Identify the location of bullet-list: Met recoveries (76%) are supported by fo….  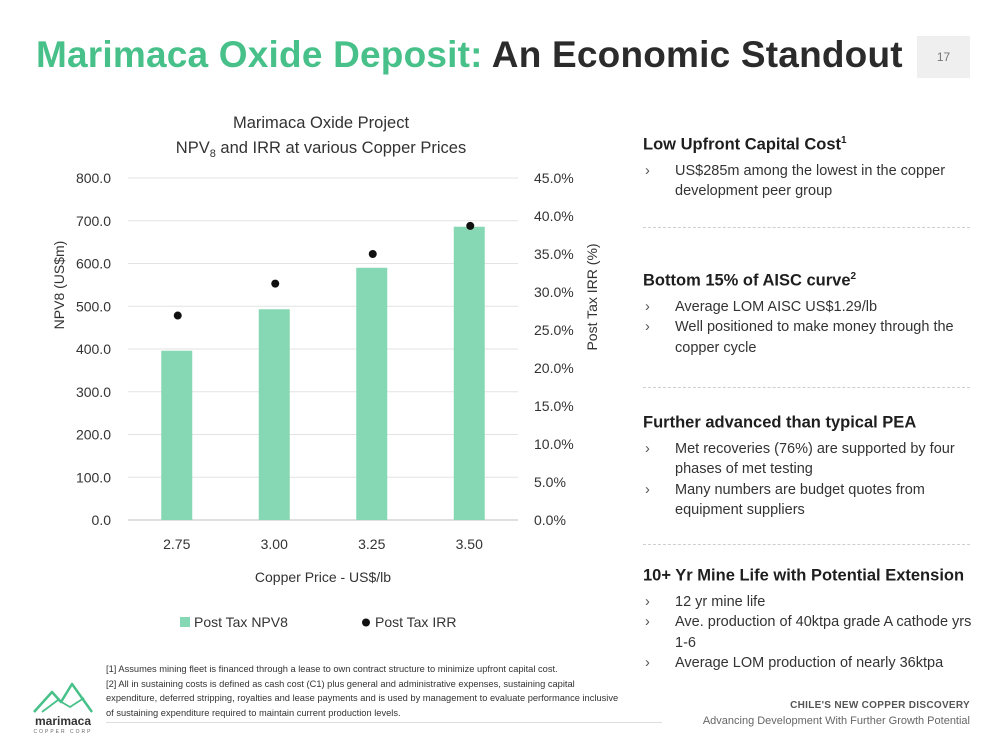
(815, 480).